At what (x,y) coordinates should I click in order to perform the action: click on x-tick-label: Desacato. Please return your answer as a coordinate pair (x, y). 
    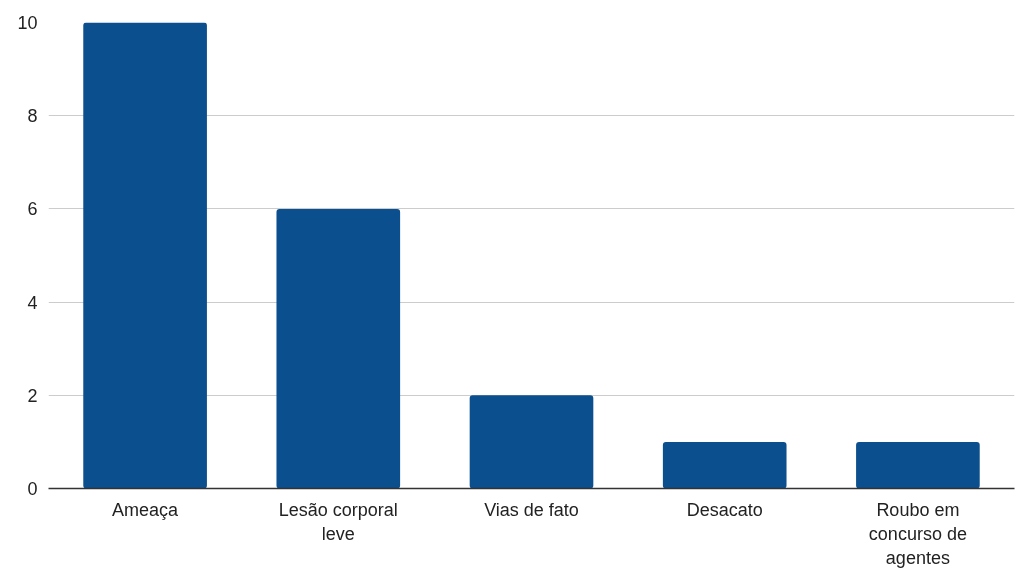
    Looking at the image, I should click on (724, 509).